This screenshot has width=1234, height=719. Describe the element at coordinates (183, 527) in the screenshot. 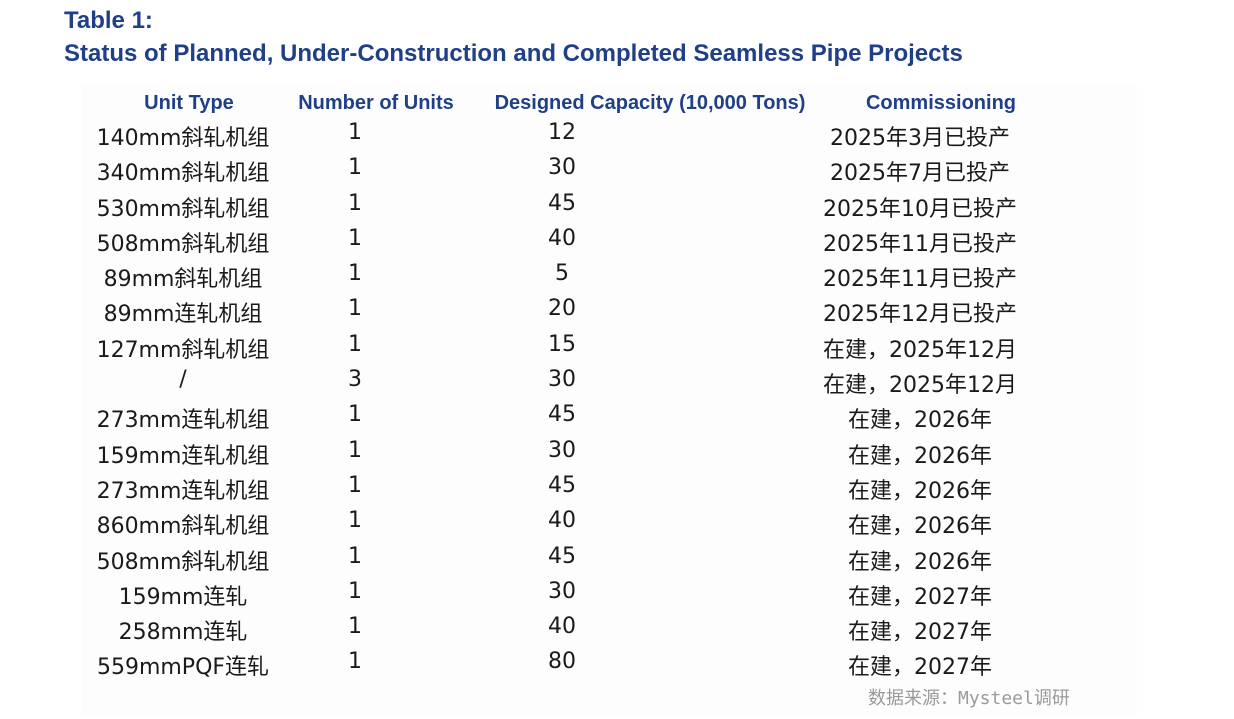

I see `unit-type-cell: 860mm斜轧机组` at that location.